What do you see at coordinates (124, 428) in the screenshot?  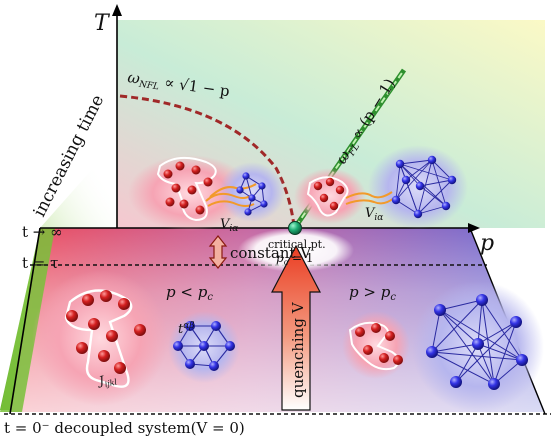 I see `t-zero-label: t = 0⁻ decoupled system(V = 0)` at bounding box center [124, 428].